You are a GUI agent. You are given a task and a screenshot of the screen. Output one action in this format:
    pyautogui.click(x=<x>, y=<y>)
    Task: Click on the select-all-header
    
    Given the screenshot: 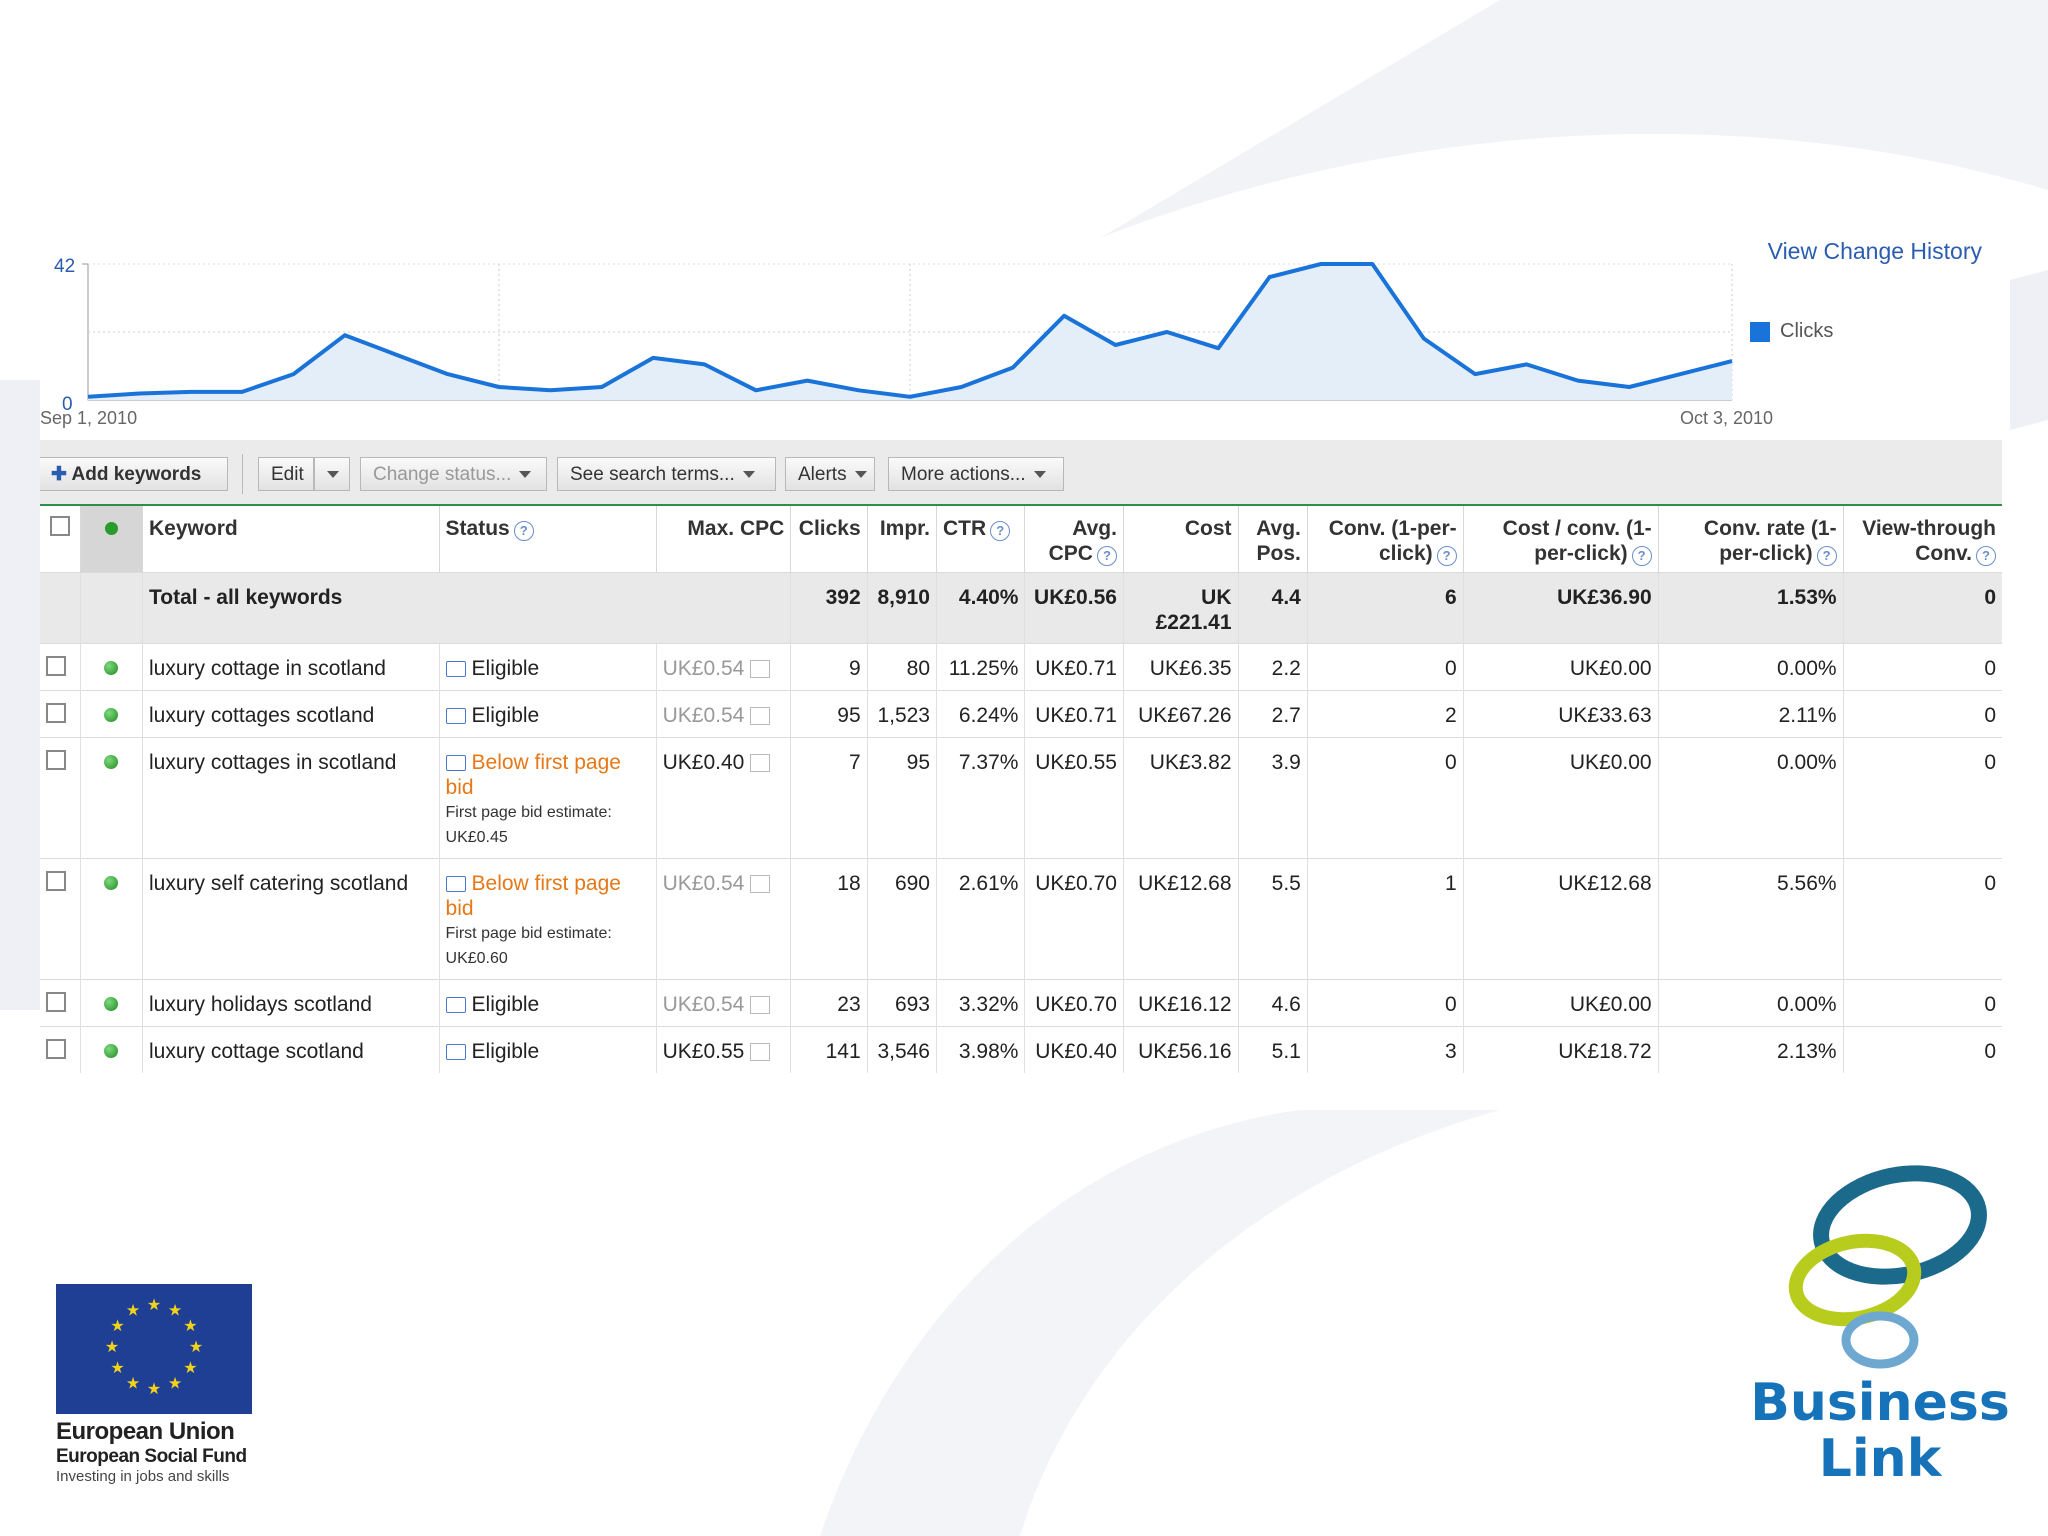 What is the action you would take?
    pyautogui.click(x=60, y=539)
    